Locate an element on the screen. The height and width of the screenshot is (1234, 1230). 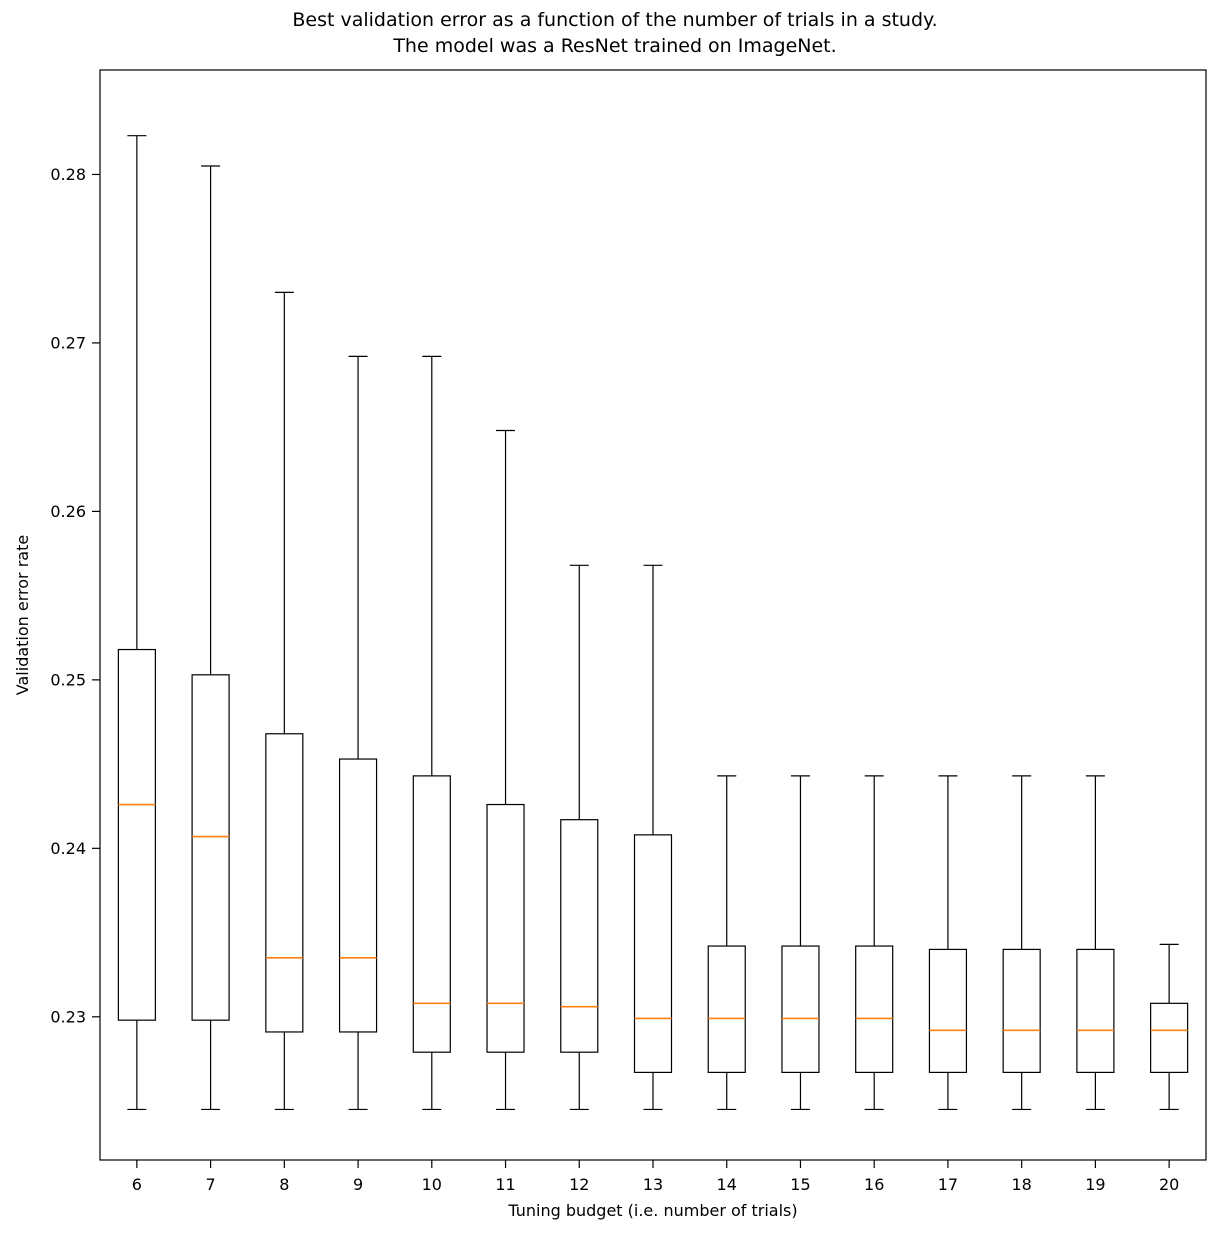
x-tick-label: 11 is located at coordinates (505, 1184).